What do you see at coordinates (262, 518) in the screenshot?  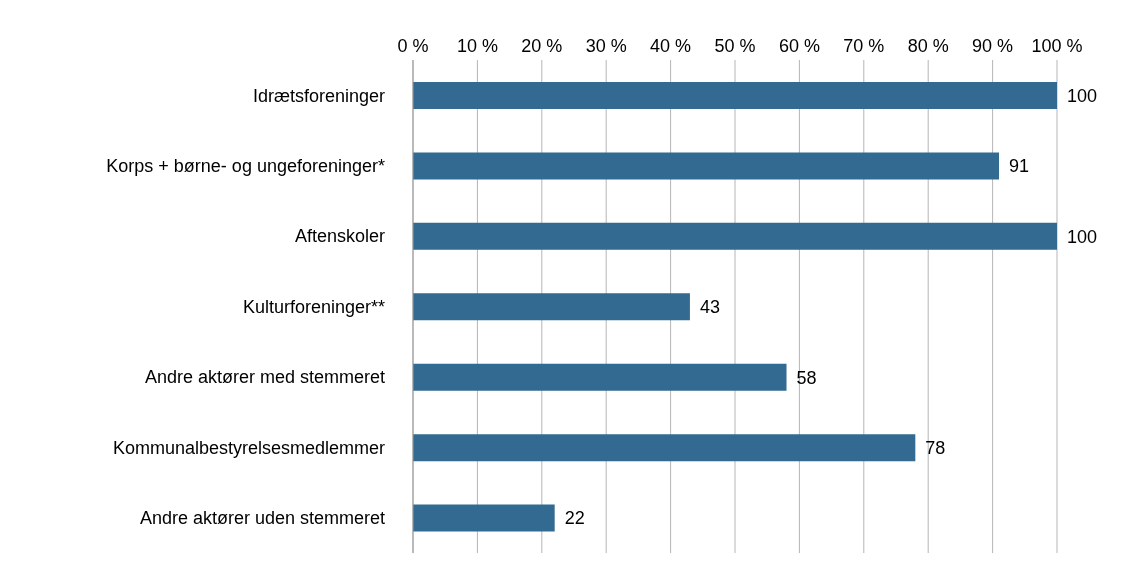 I see `y-tick-label: Andre aktører uden stemmeret` at bounding box center [262, 518].